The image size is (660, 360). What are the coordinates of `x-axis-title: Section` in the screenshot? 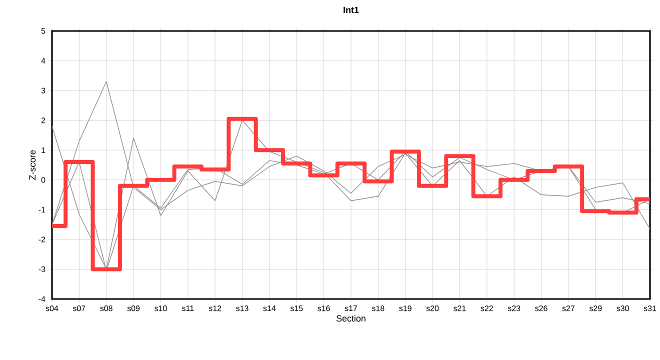 It's located at (351, 318).